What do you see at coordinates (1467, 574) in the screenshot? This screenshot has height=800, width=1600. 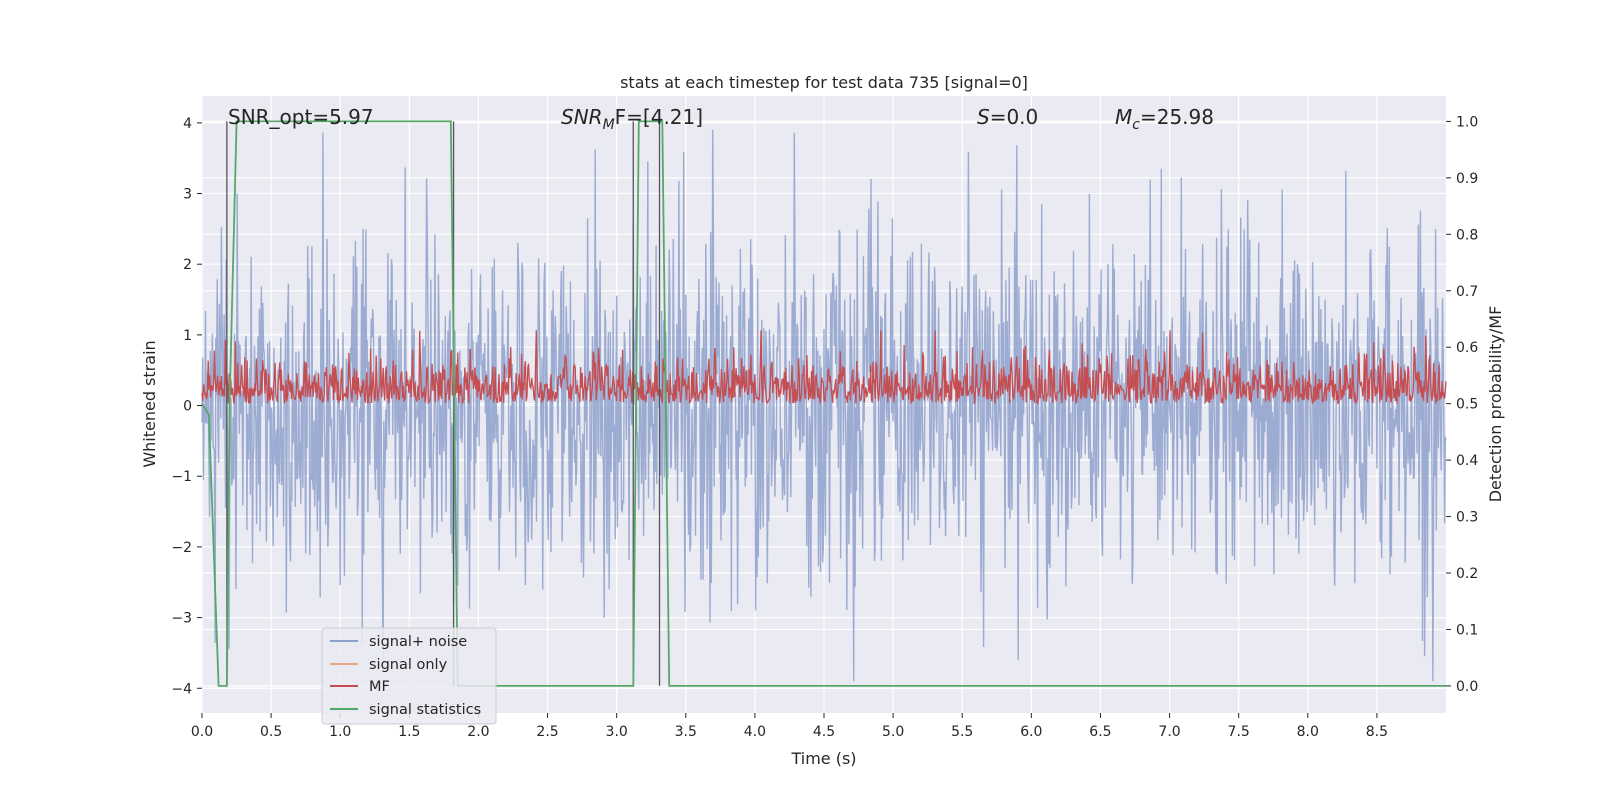 I see `right-tick-label: 0.2` at bounding box center [1467, 574].